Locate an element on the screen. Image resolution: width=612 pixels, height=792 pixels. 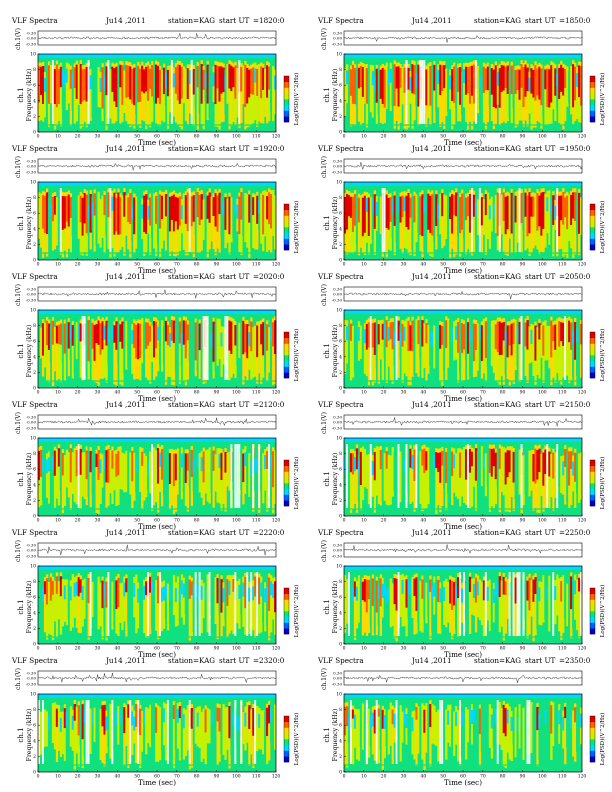
time-tick-label: 110 is located at coordinates (256, 393).